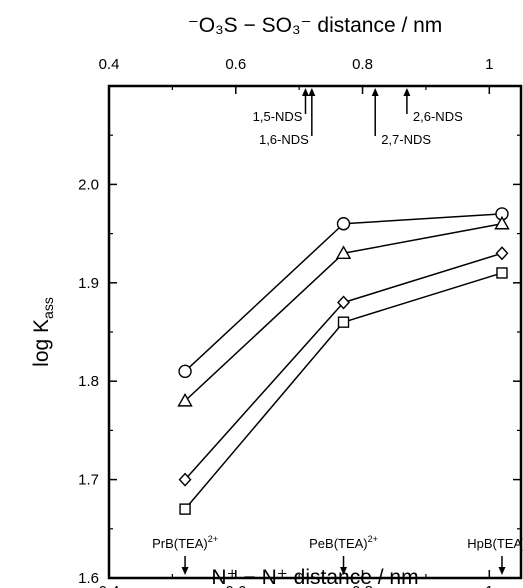 This screenshot has height=588, width=523. I want to click on x-tick-label: 1, so click(489, 585).